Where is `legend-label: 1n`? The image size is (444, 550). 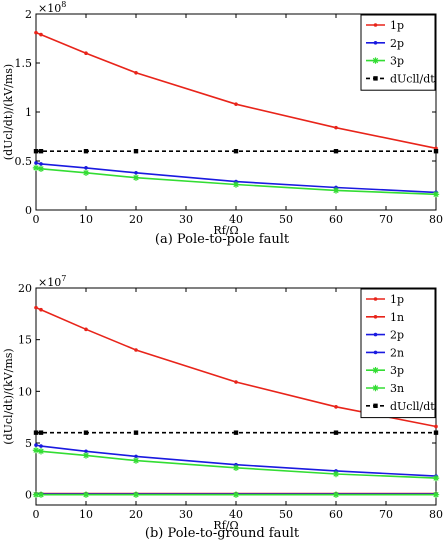
legend-label: 1n is located at coordinates (397, 317).